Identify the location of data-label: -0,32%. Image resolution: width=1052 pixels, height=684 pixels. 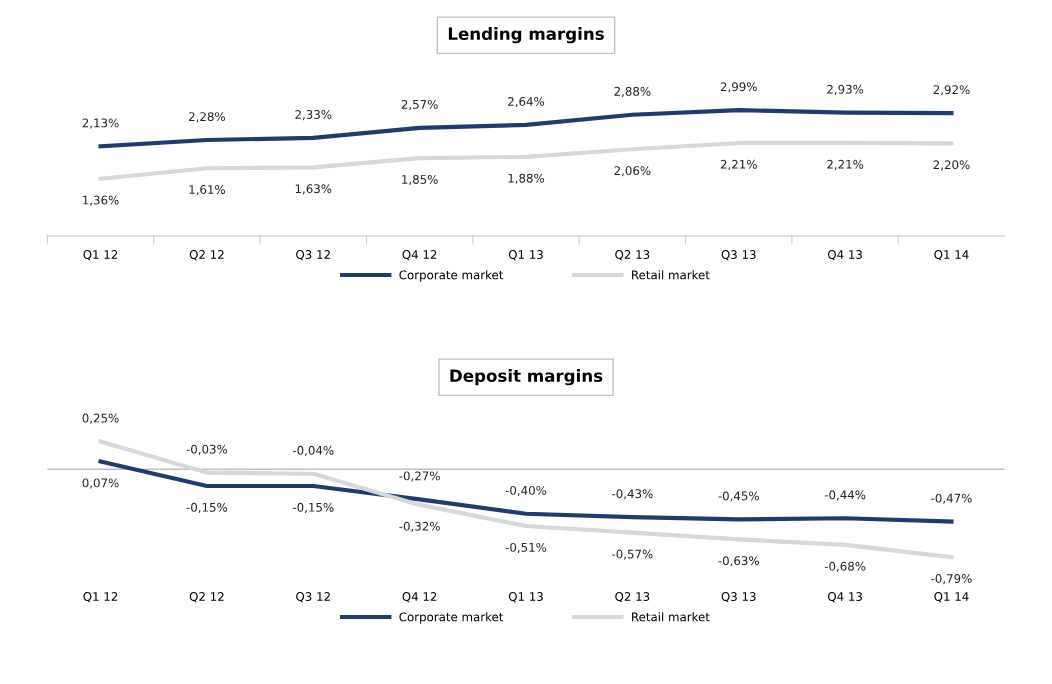
(419, 526).